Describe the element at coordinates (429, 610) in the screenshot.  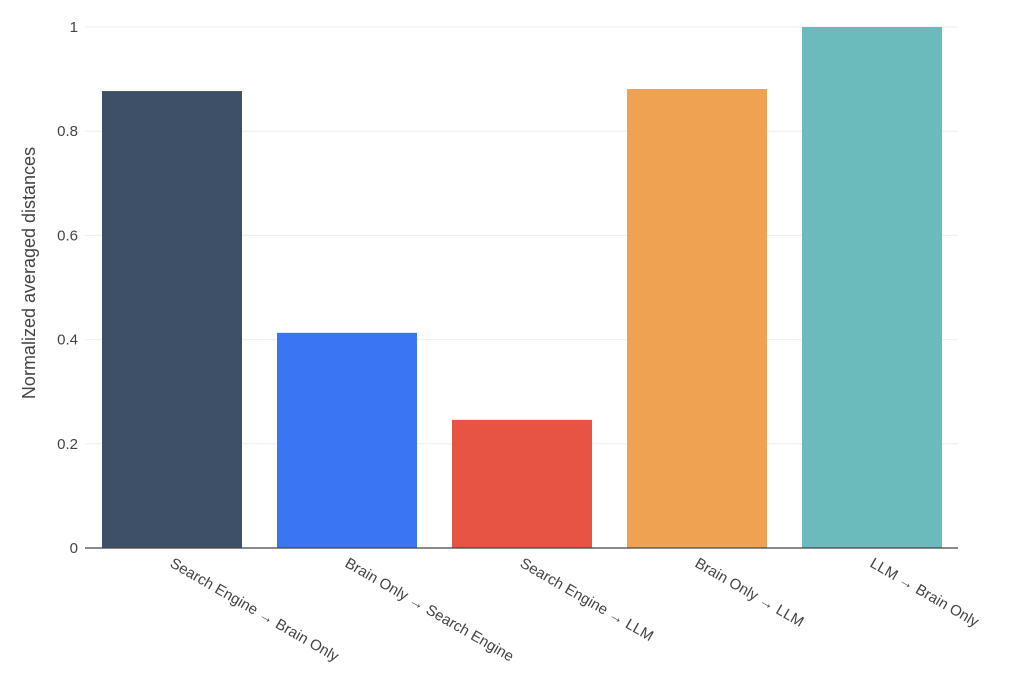
I see `x-tick-label: Brain Only → Search Engine` at that location.